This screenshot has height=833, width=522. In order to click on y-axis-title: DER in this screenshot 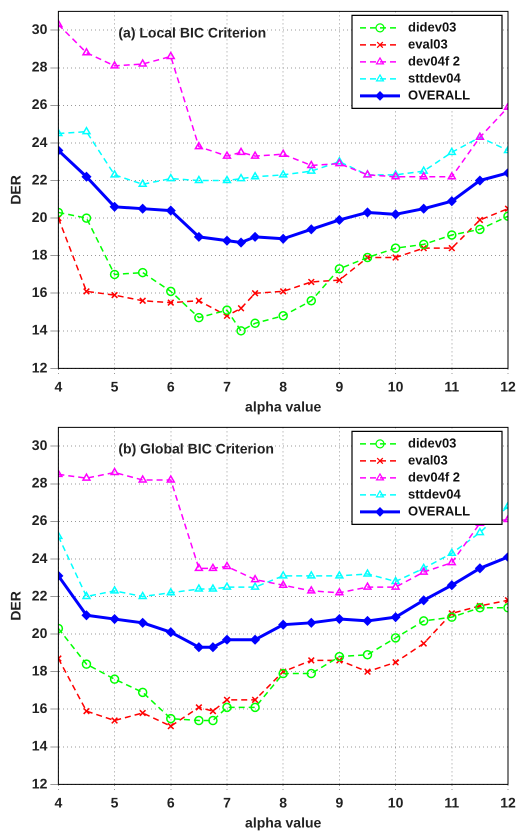, I will do `click(15, 190)`.